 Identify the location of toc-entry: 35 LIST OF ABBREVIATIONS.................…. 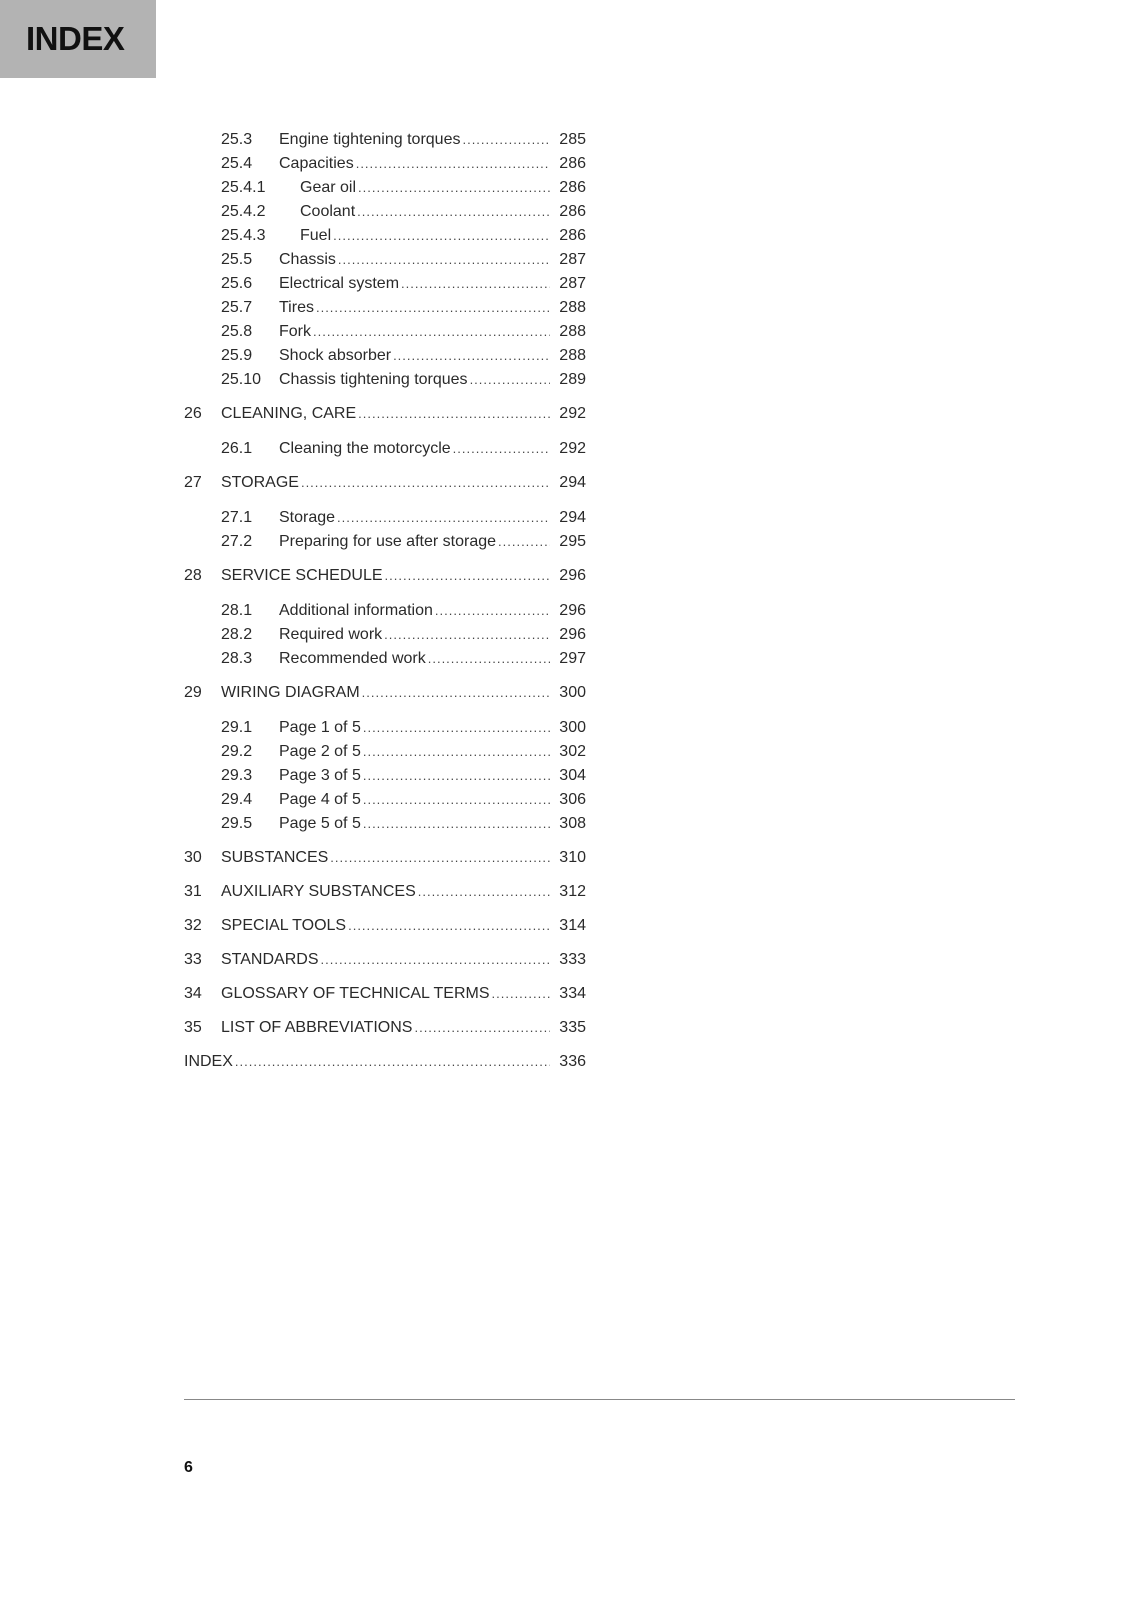
(385, 1028).